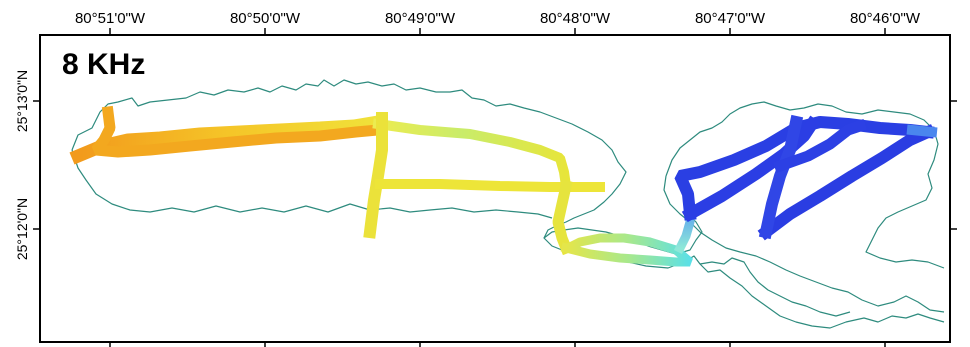 The width and height of the screenshot is (970, 347). I want to click on track-east-survey-blue, so click(804, 168).